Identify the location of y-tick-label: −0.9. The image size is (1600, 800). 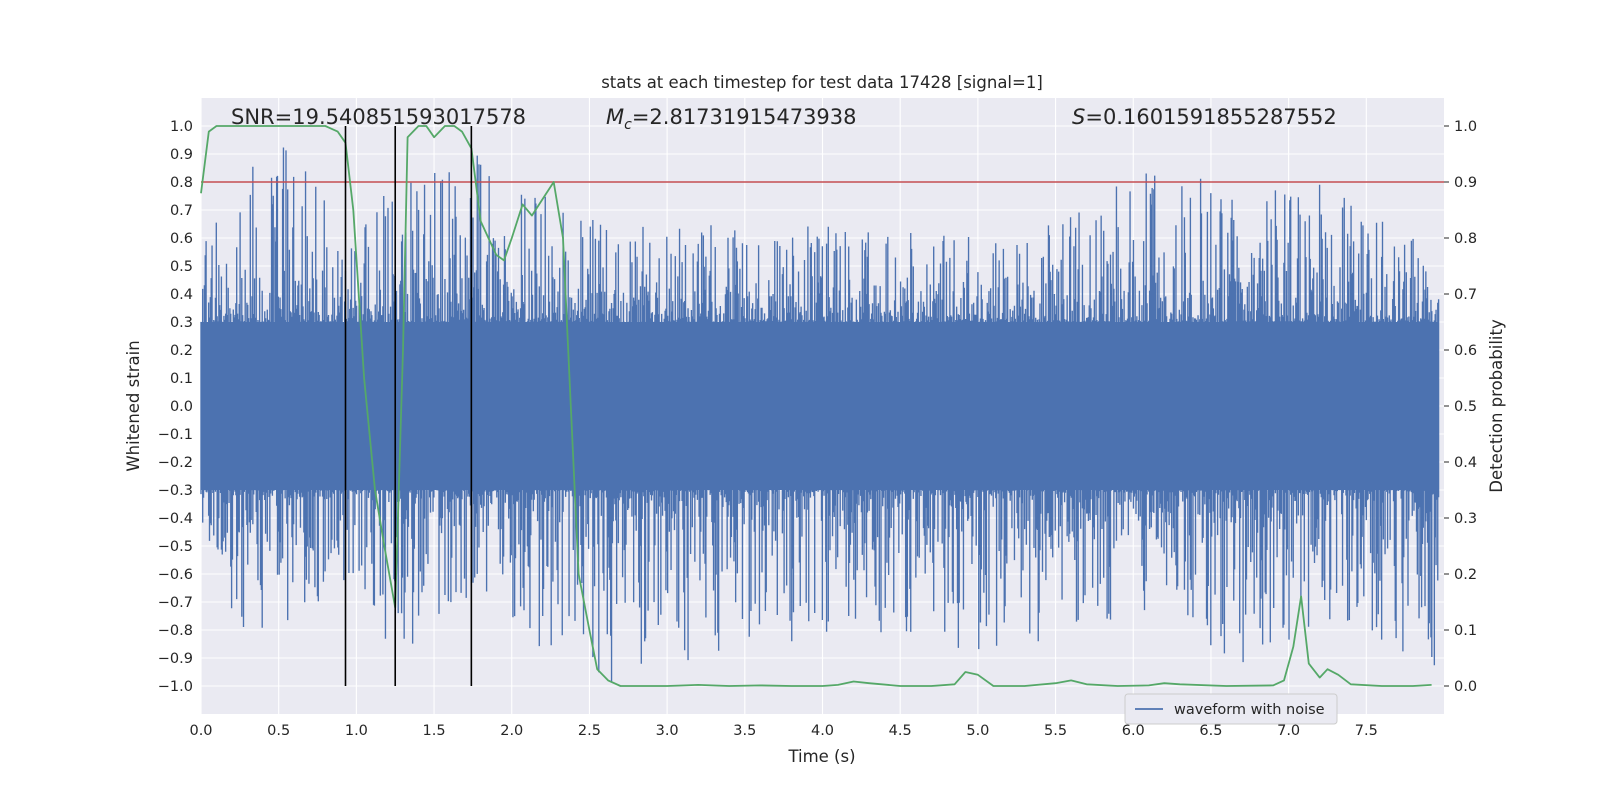
(175, 659).